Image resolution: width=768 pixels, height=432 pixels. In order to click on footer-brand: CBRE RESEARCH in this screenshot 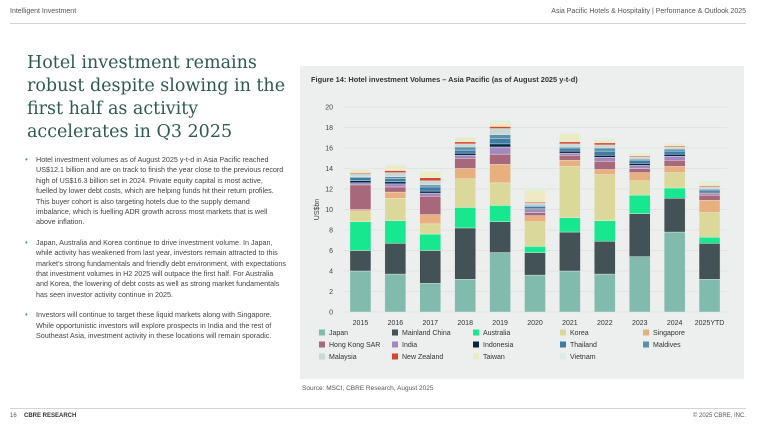, I will do `click(50, 416)`.